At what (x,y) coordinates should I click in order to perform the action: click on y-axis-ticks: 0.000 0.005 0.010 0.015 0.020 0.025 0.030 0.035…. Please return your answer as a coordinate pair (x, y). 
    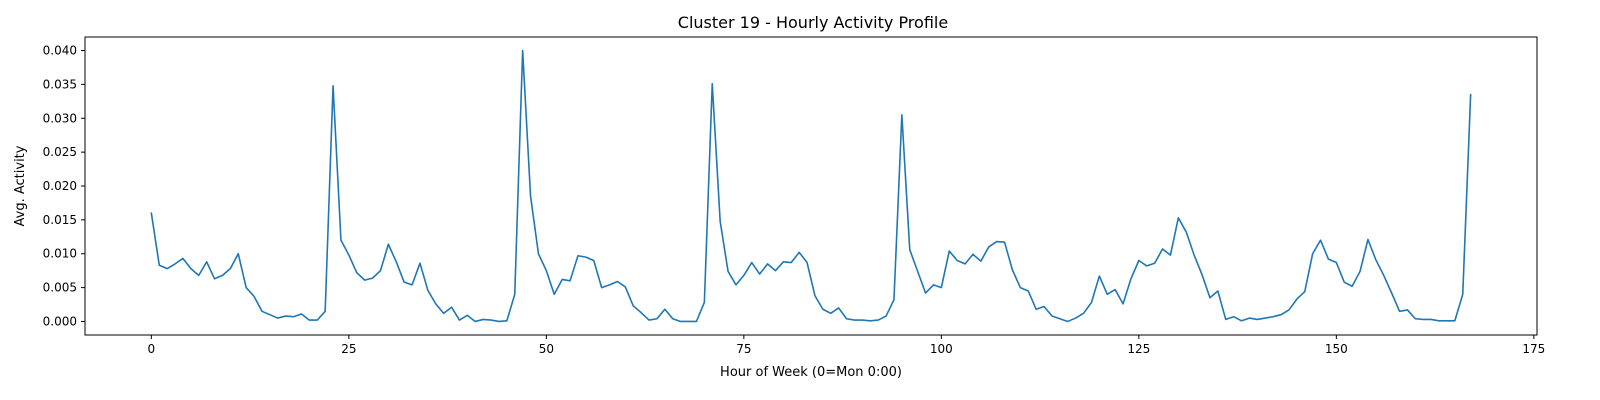
    Looking at the image, I should click on (64, 186).